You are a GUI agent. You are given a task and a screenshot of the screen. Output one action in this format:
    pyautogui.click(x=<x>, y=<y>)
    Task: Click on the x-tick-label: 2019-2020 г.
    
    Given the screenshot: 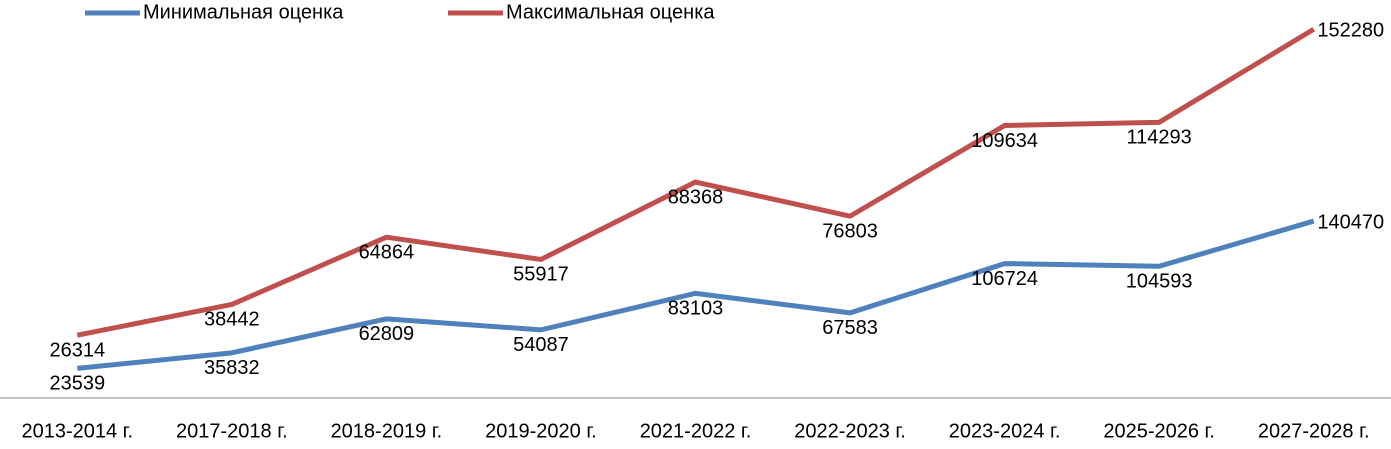 What is the action you would take?
    pyautogui.click(x=541, y=431)
    